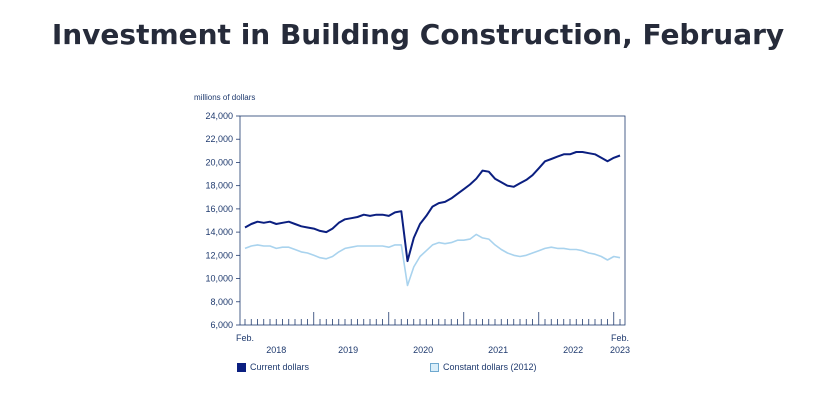  I want to click on series-lines, so click(432, 219).